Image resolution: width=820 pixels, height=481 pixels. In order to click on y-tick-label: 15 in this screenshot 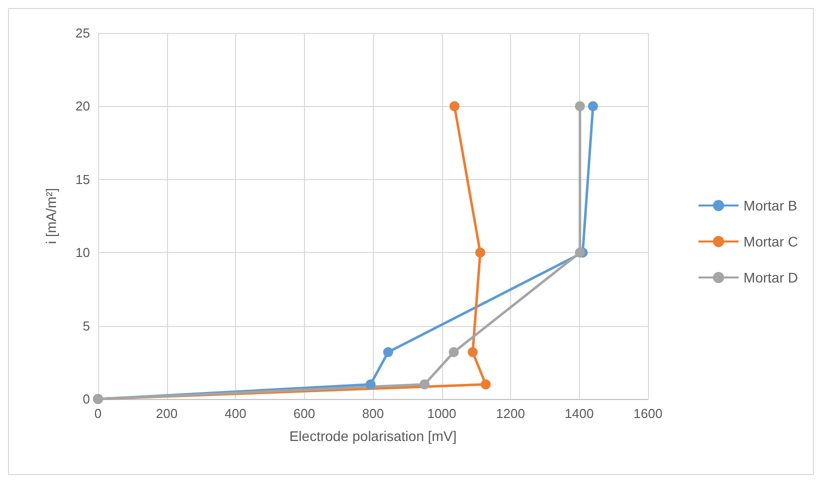, I will do `click(83, 179)`.